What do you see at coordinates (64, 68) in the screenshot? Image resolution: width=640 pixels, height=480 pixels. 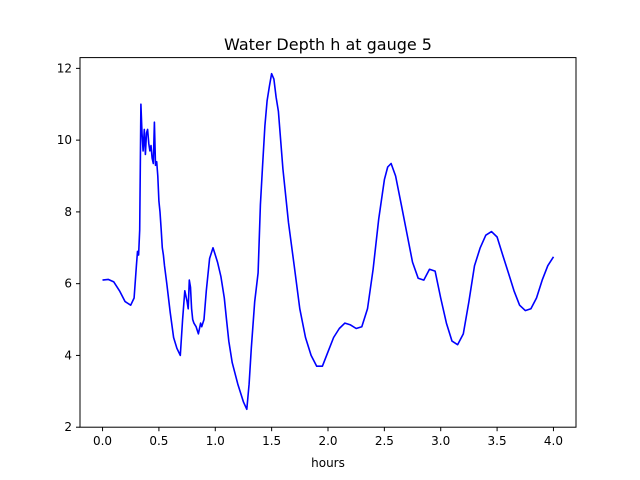 I see `y-tick-label: 12` at bounding box center [64, 68].